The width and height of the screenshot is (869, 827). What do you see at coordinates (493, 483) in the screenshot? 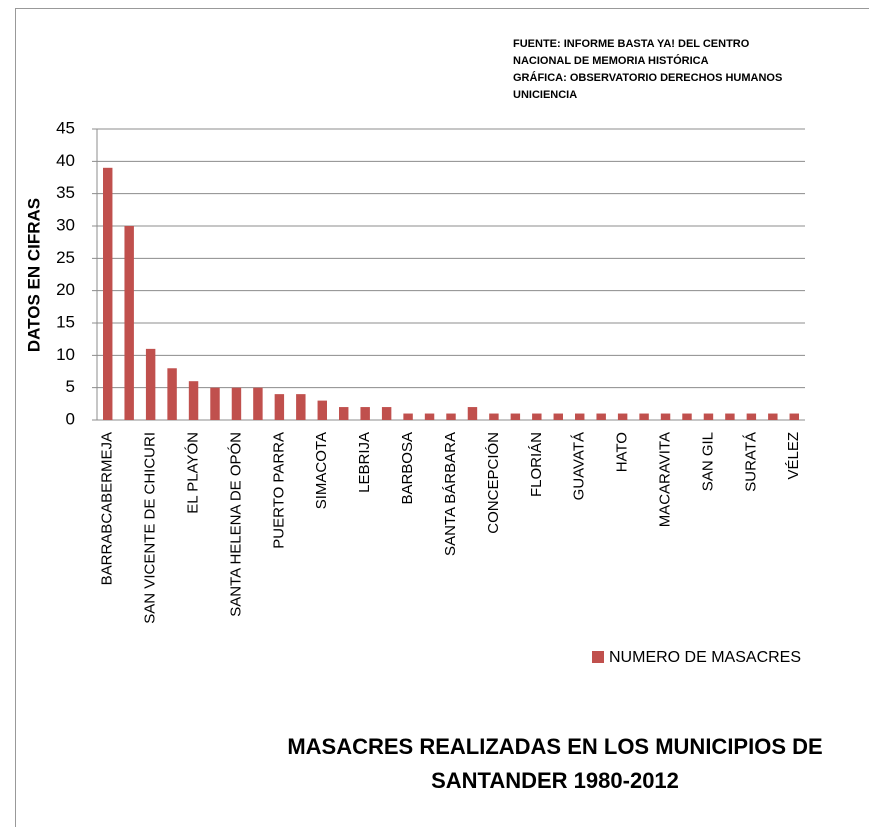
I see `x-tick-label: CONCEPCIÓN` at bounding box center [493, 483].